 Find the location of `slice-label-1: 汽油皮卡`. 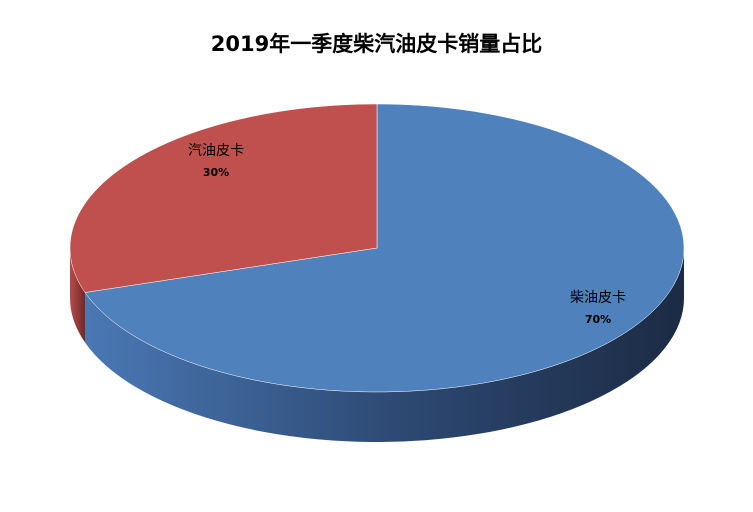

slice-label-1: 汽油皮卡 is located at coordinates (216, 151).